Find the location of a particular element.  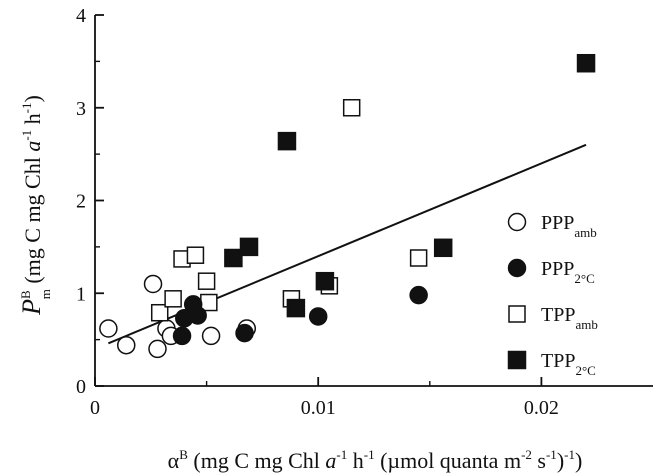

y-axis-sup-1: -1 is located at coordinates (26, 135).